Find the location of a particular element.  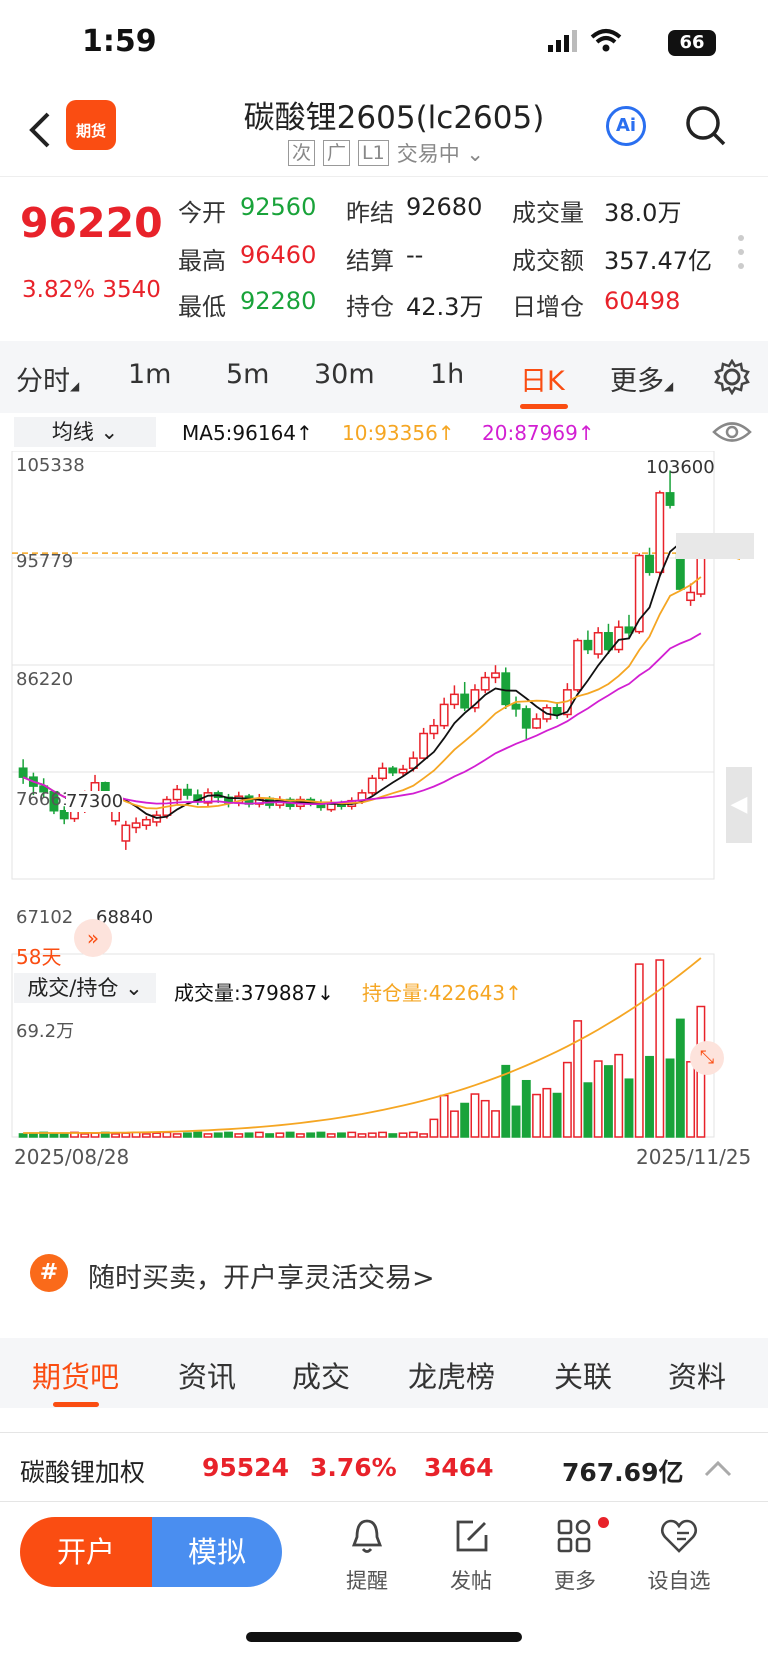

eye-icon is located at coordinates (732, 432).